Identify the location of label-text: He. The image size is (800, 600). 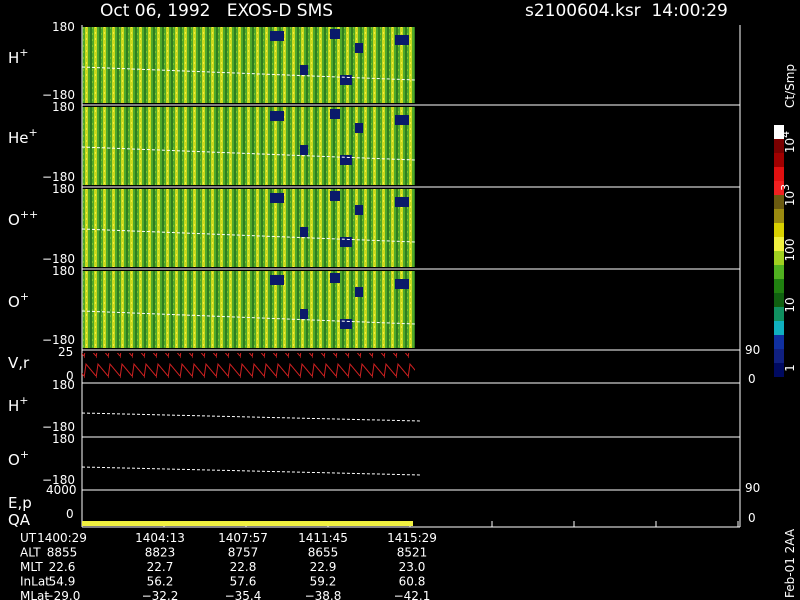
(18, 138).